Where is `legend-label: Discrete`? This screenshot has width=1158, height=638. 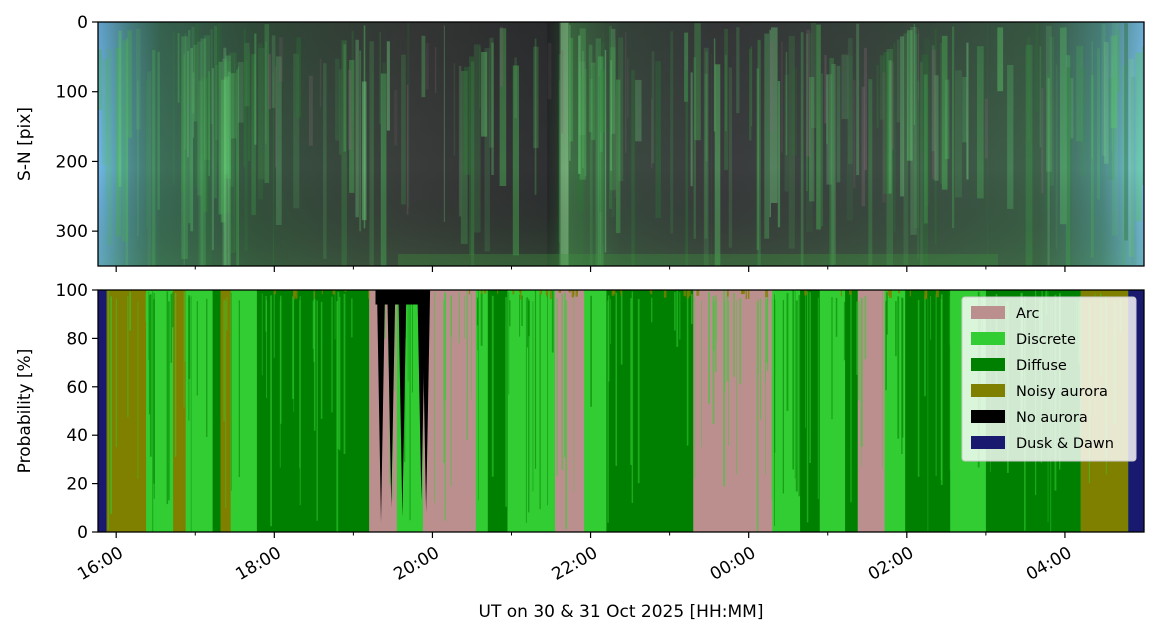 legend-label: Discrete is located at coordinates (1046, 340).